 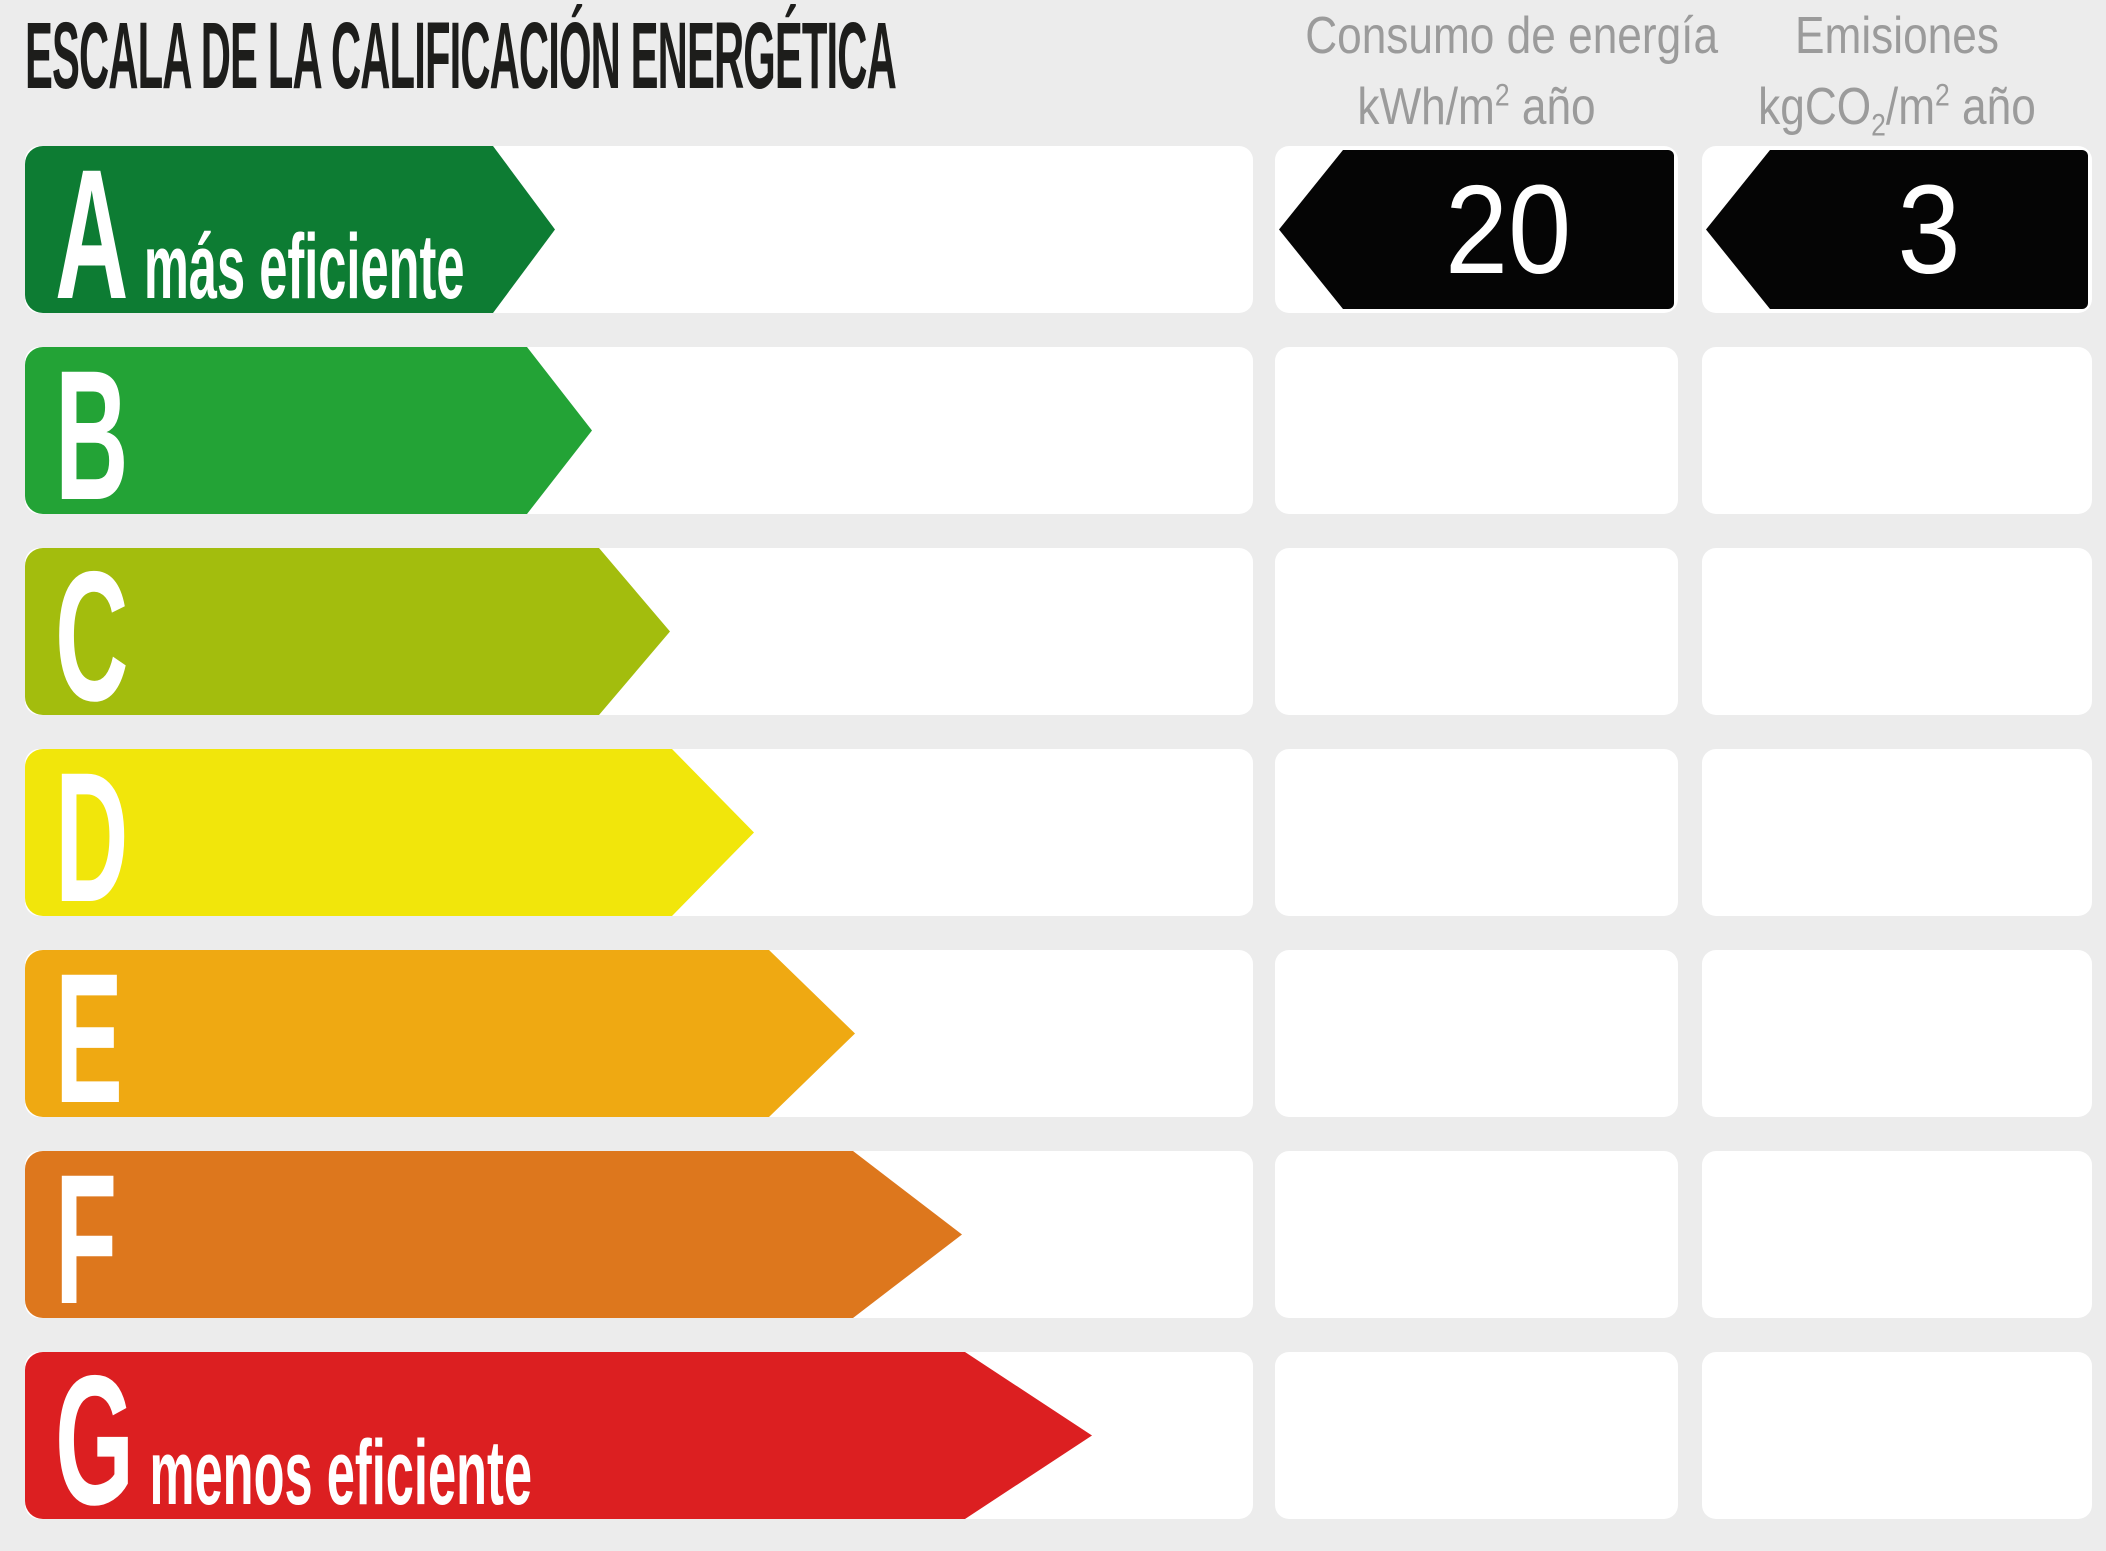 I want to click on emissions-value: 3, so click(x=1929, y=229).